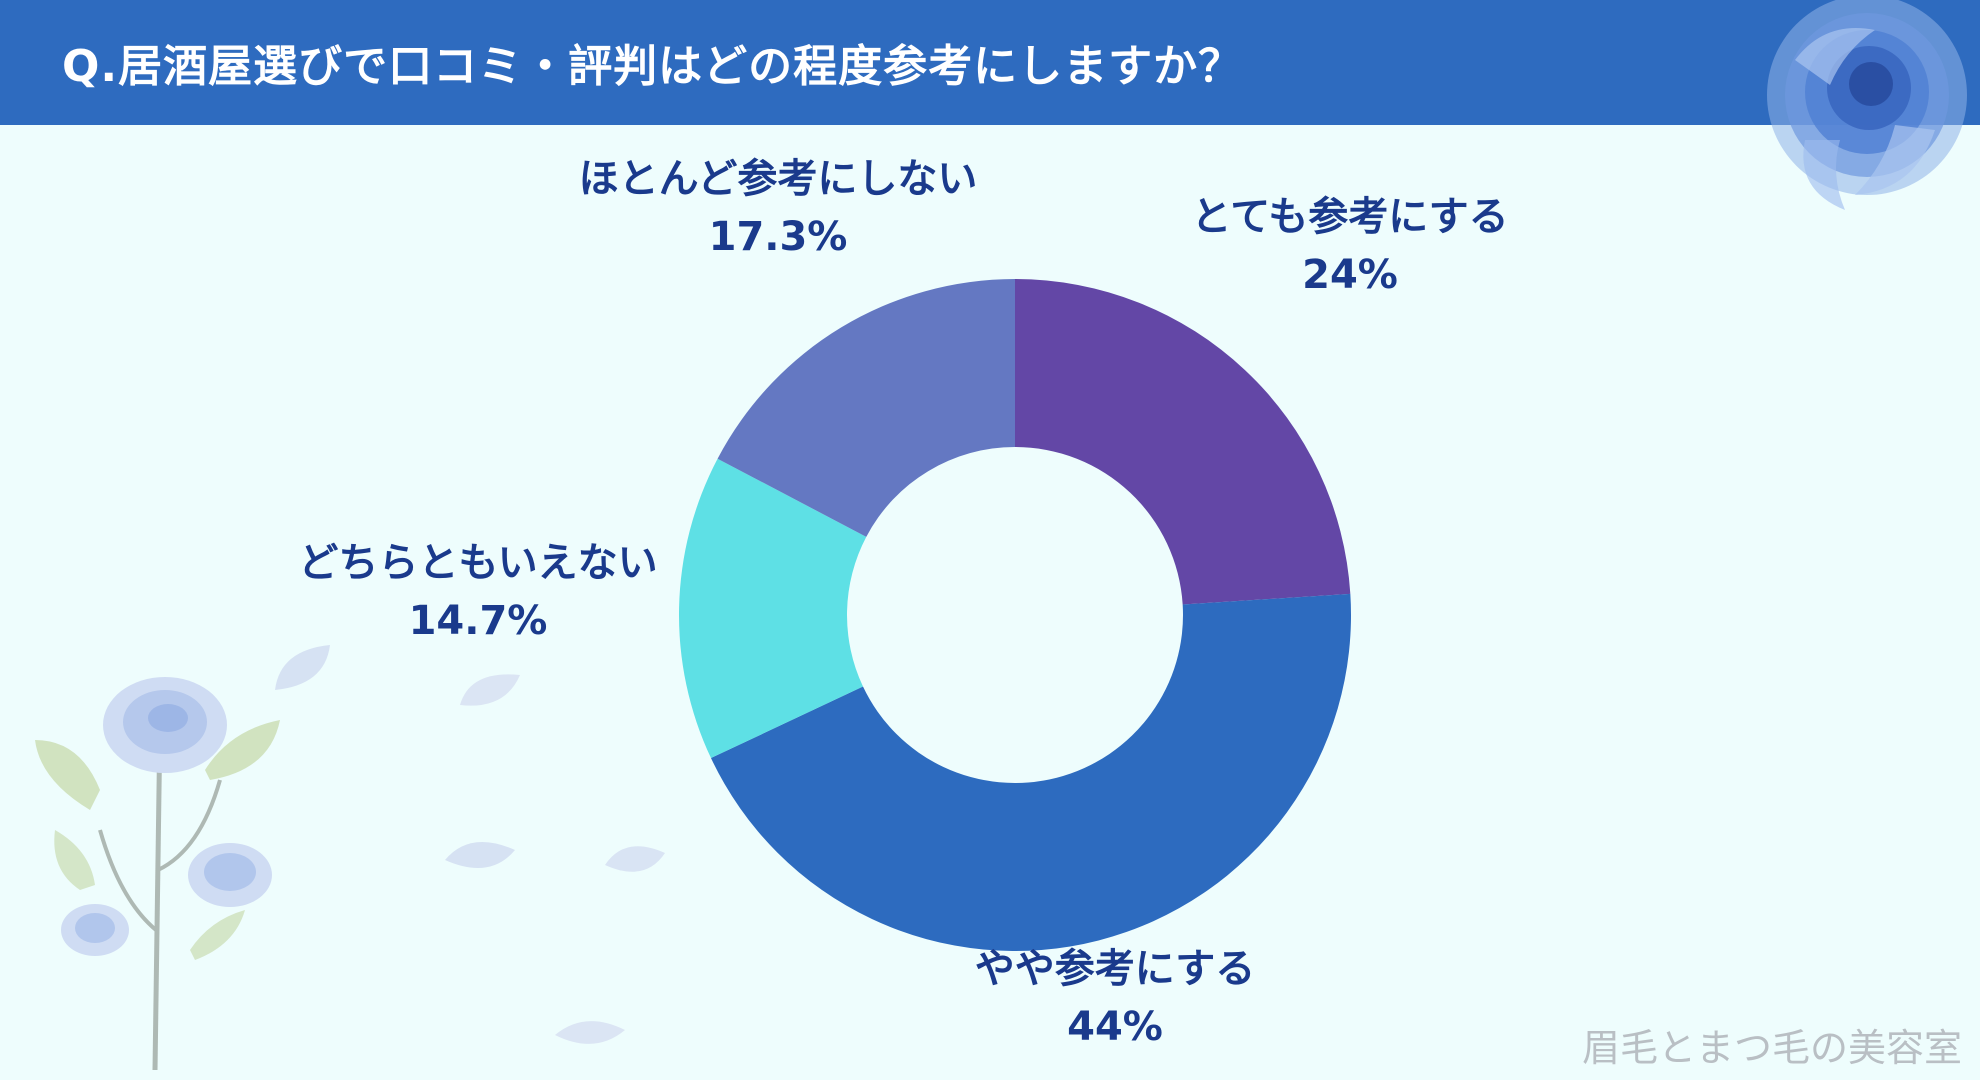  What do you see at coordinates (778, 179) in the screenshot?
I see `category-label: ほとんど参考にしない` at bounding box center [778, 179].